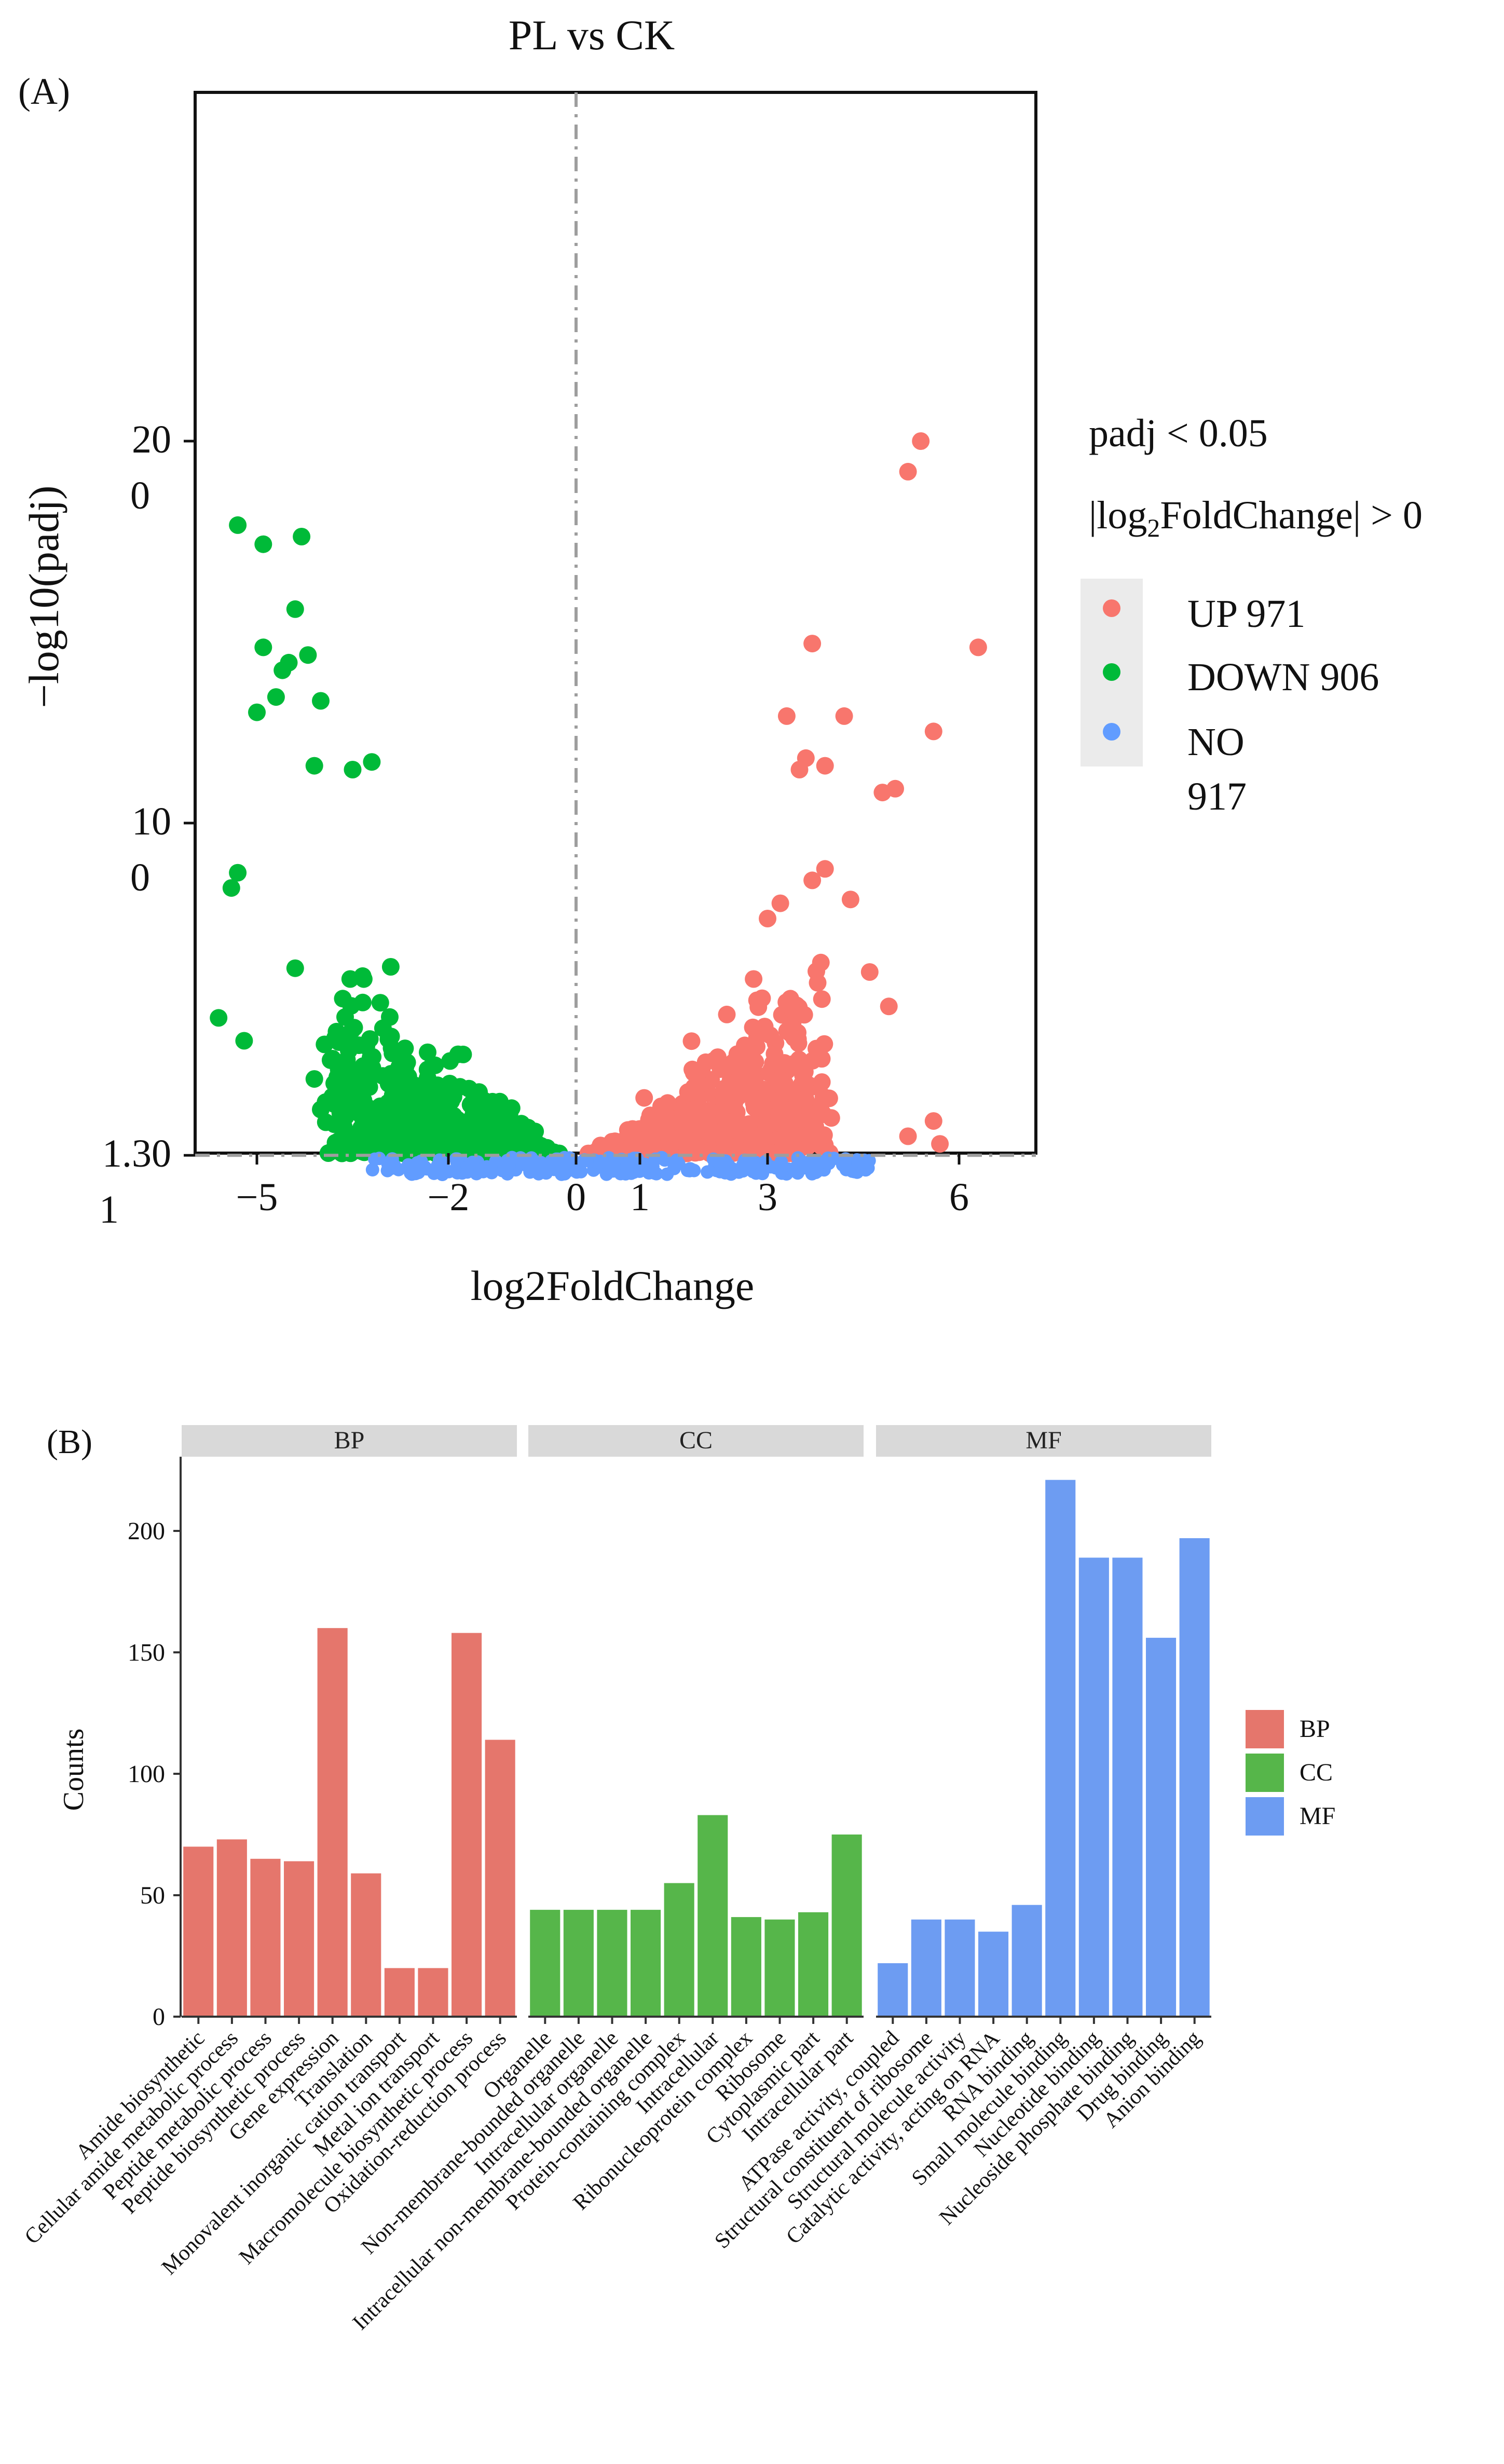 This screenshot has width=1504, height=2464. I want to click on x-tick-label: 1, so click(640, 1197).